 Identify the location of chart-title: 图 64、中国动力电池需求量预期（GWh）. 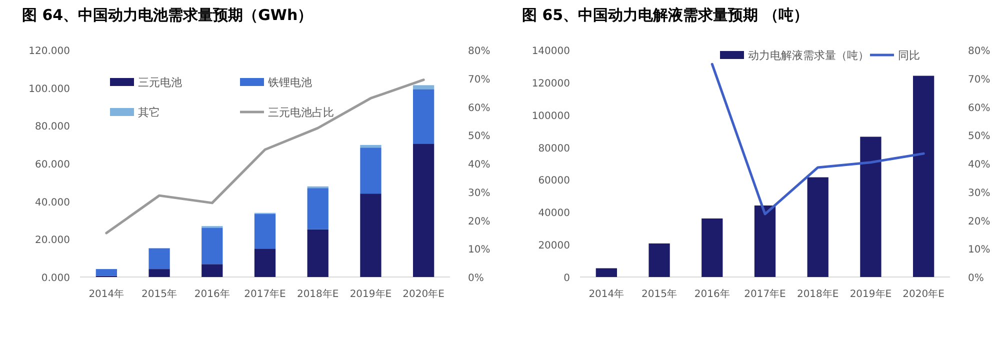
(167, 15).